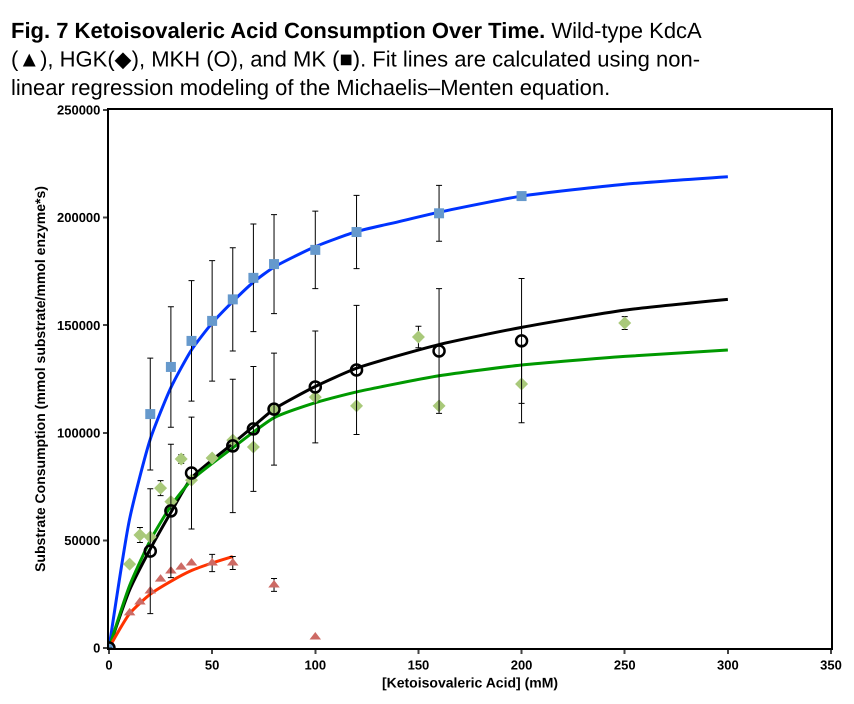  What do you see at coordinates (831, 665) in the screenshot?
I see `x-tick-label: 350` at bounding box center [831, 665].